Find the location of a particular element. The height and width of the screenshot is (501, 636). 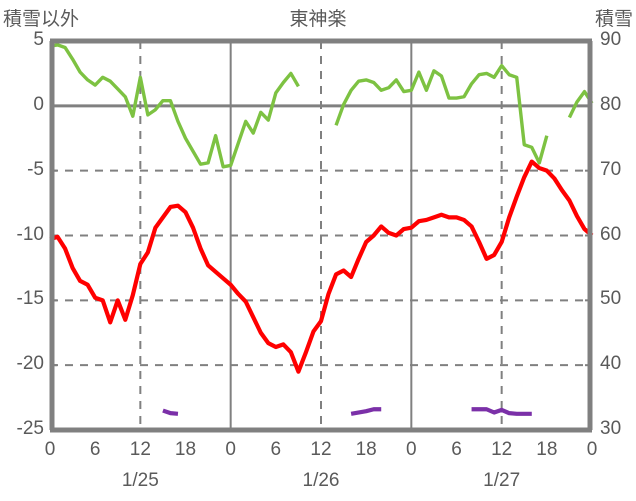

y-axis-tick-label-left: -5 is located at coordinates (35, 169).